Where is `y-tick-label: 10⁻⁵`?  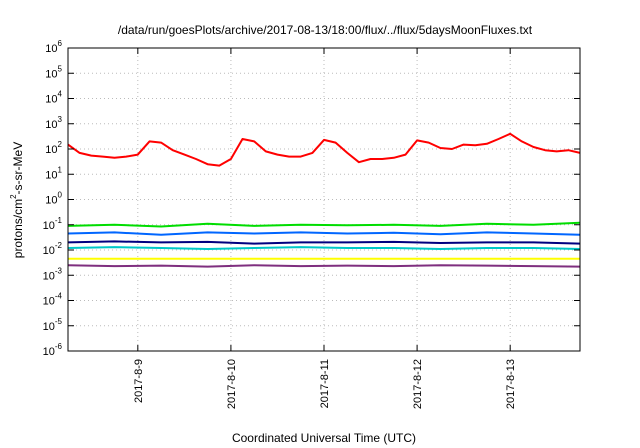 y-tick-label: 10⁻⁵ is located at coordinates (53, 325).